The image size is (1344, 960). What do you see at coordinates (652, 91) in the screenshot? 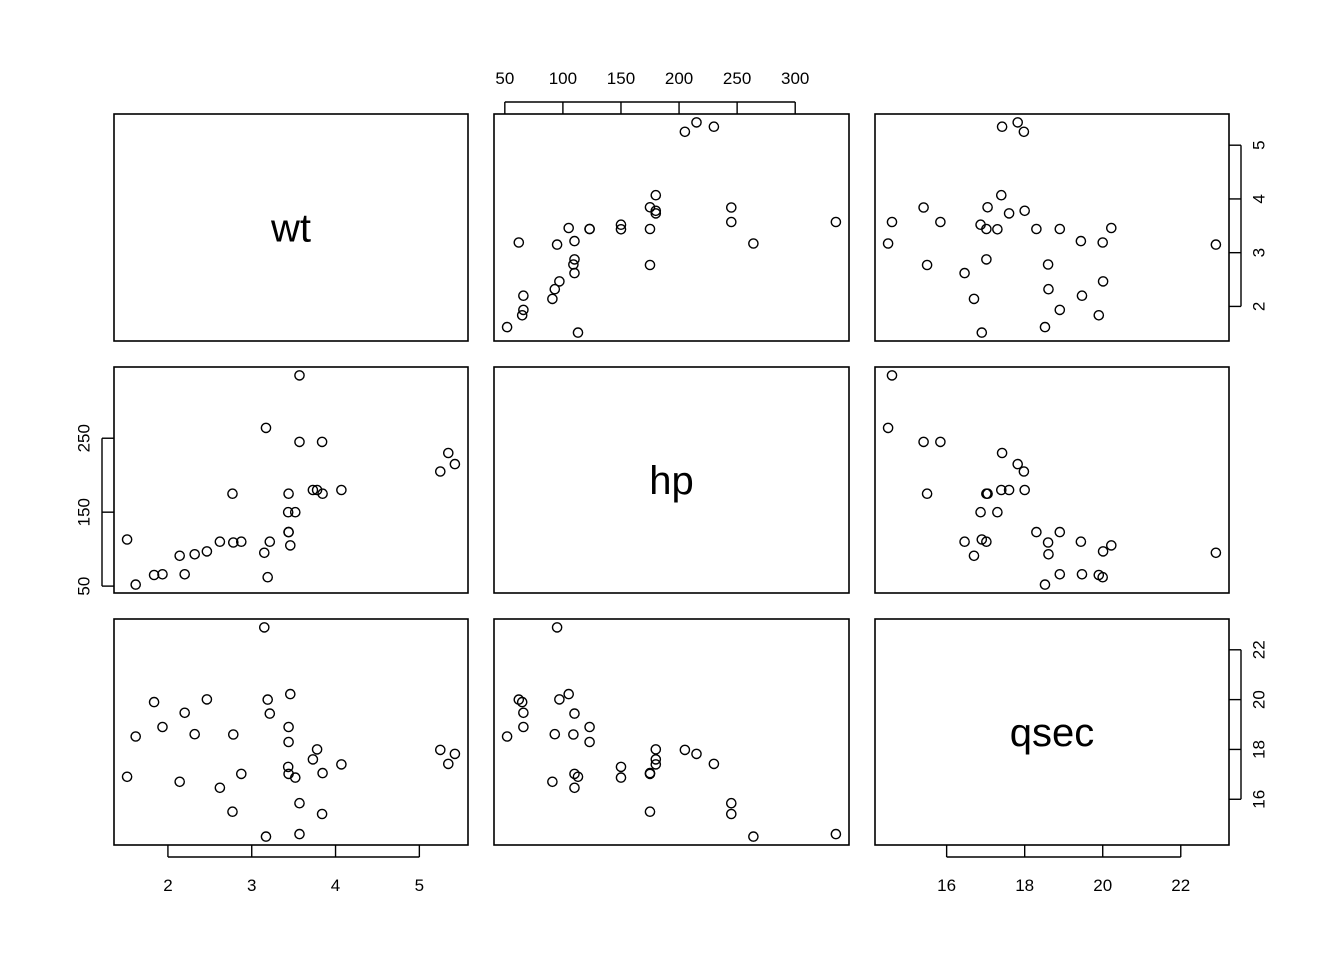
I see `top-axis-hp: 50 100 150 200 250 300` at bounding box center [652, 91].